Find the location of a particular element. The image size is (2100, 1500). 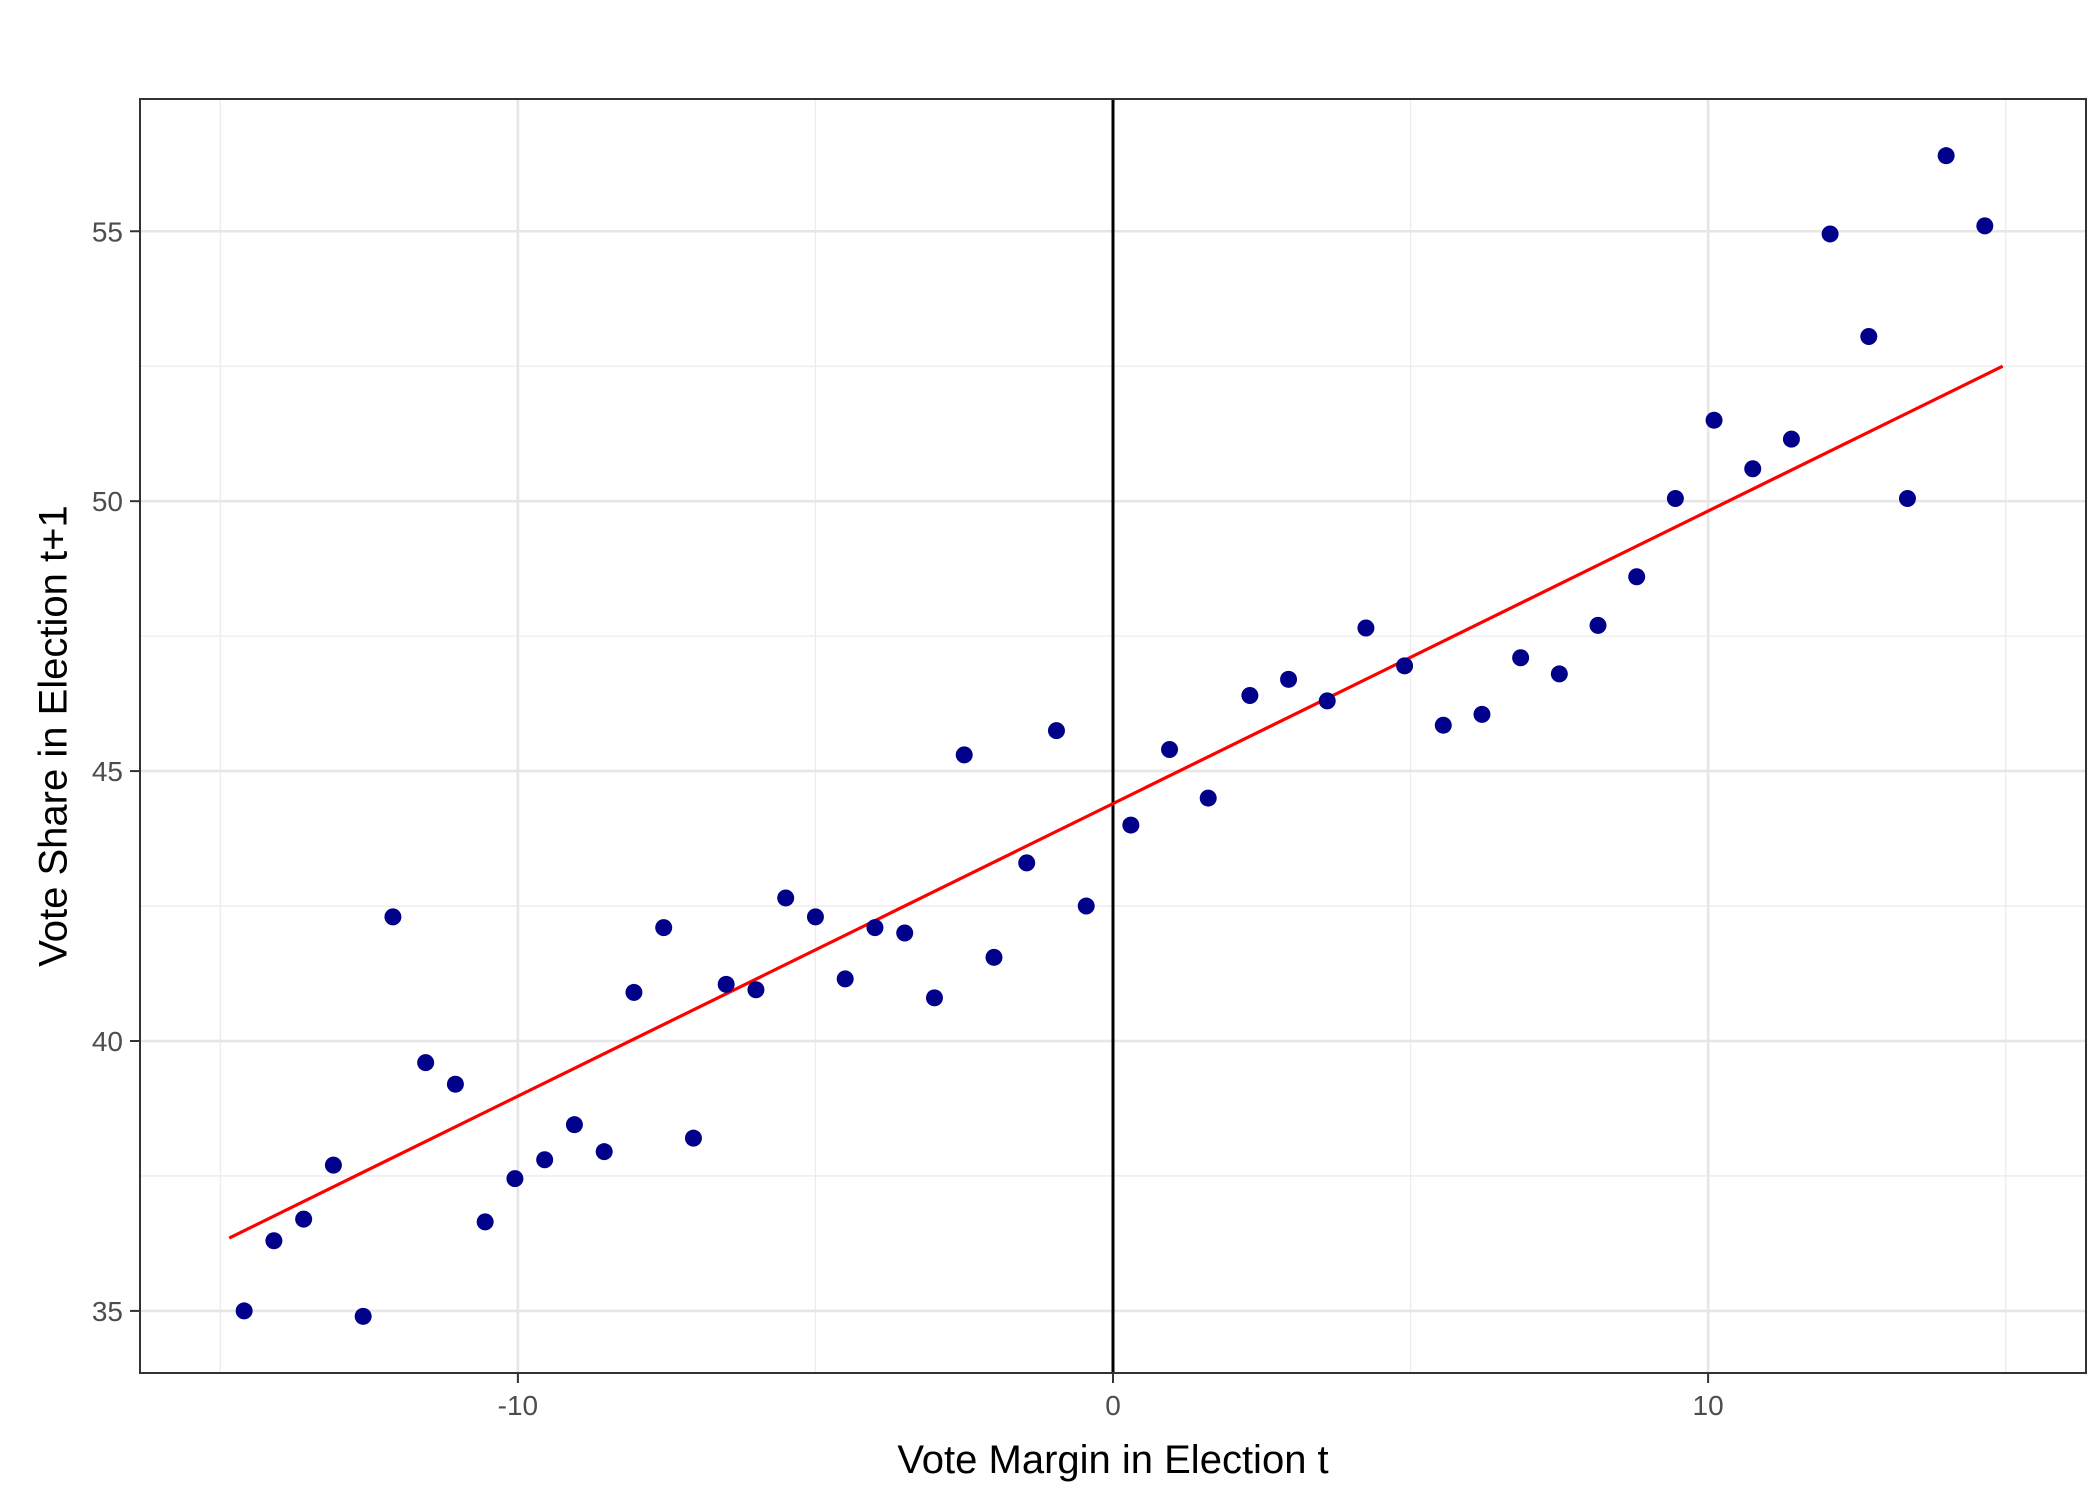

x-tick-label: 10 is located at coordinates (1708, 1405).